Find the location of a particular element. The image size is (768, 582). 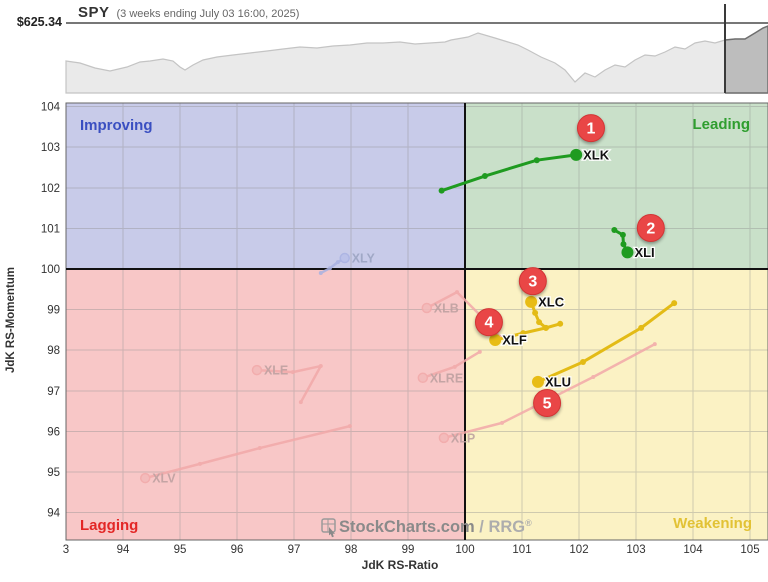

spy-sparkline is located at coordinates (416, 49).